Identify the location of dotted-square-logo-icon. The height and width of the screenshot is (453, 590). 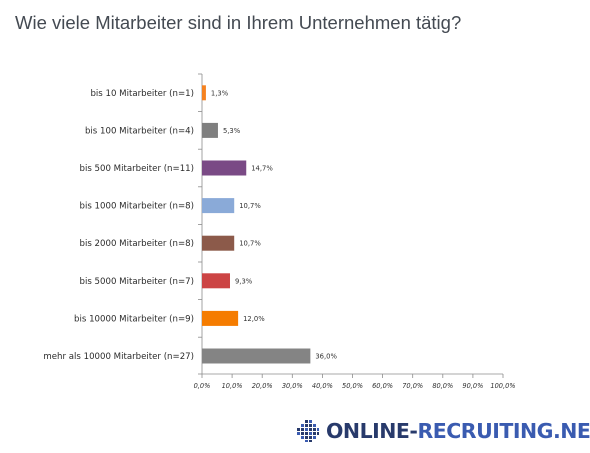
(308, 431).